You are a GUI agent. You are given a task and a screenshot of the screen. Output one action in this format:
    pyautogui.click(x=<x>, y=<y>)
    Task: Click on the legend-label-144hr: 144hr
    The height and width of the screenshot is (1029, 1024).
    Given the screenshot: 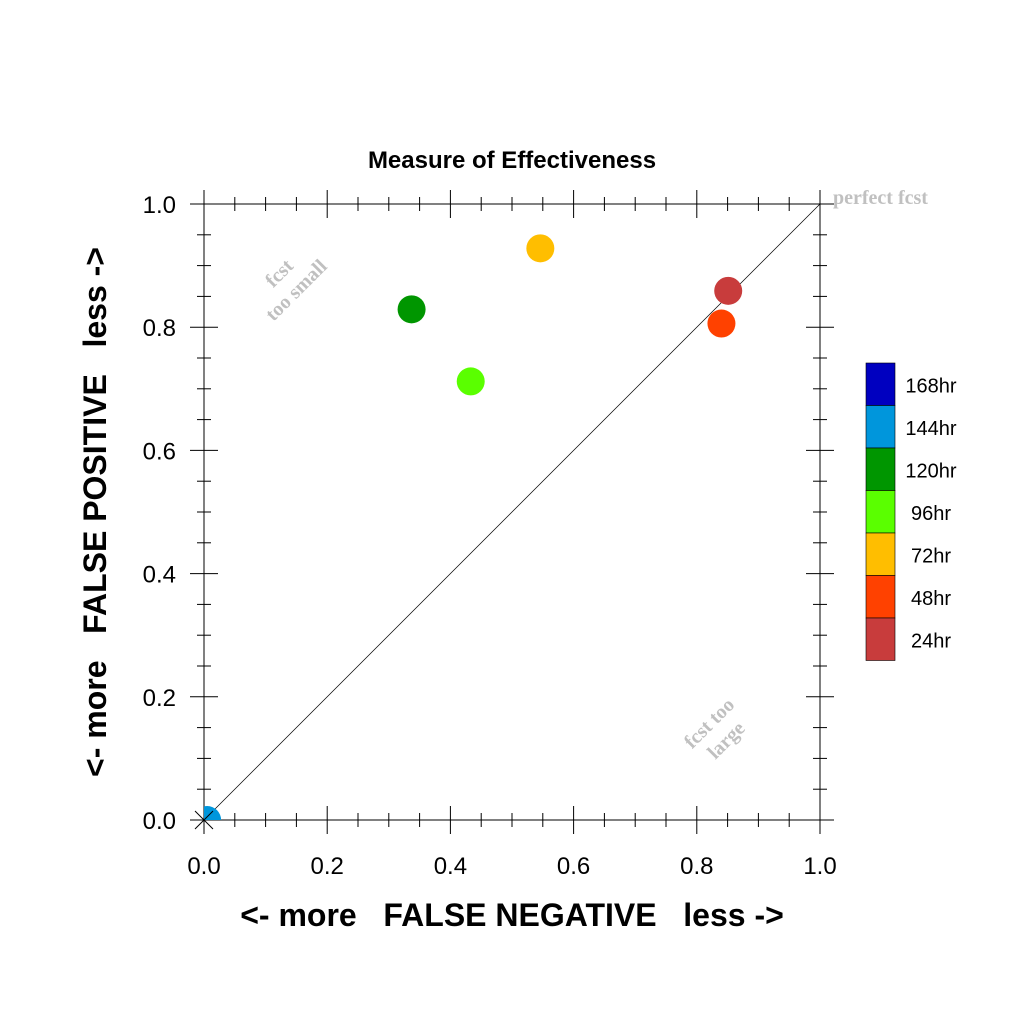 What is the action you would take?
    pyautogui.click(x=930, y=429)
    